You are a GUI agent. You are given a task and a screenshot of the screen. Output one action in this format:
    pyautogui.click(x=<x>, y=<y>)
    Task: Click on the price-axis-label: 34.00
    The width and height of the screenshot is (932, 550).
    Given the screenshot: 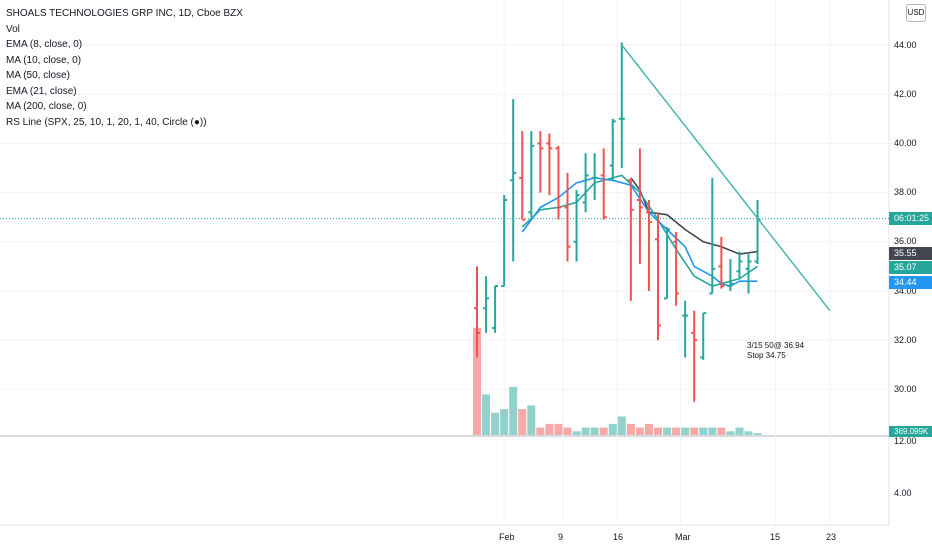 What is the action you would take?
    pyautogui.click(x=905, y=291)
    